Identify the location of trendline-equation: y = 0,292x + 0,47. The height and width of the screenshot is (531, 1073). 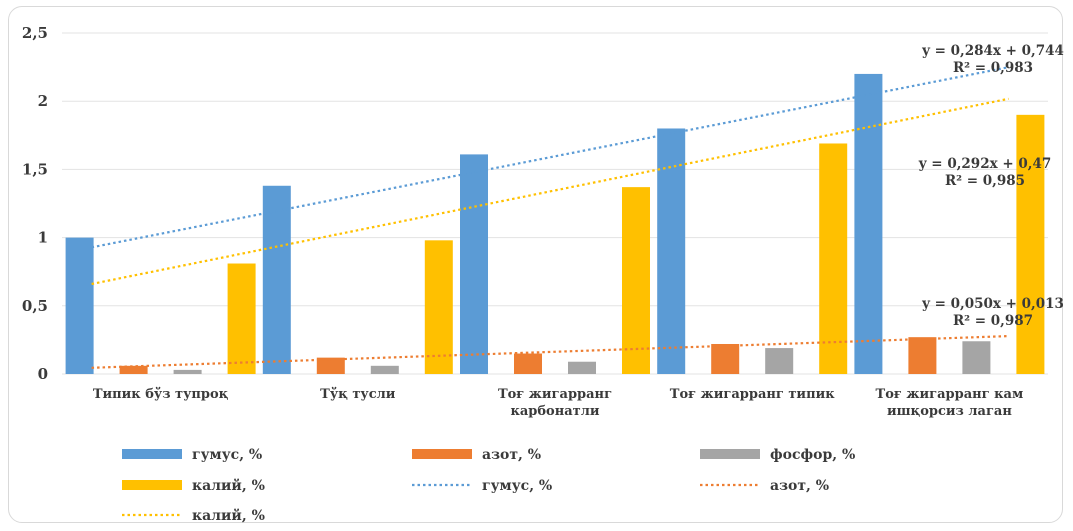
(984, 164).